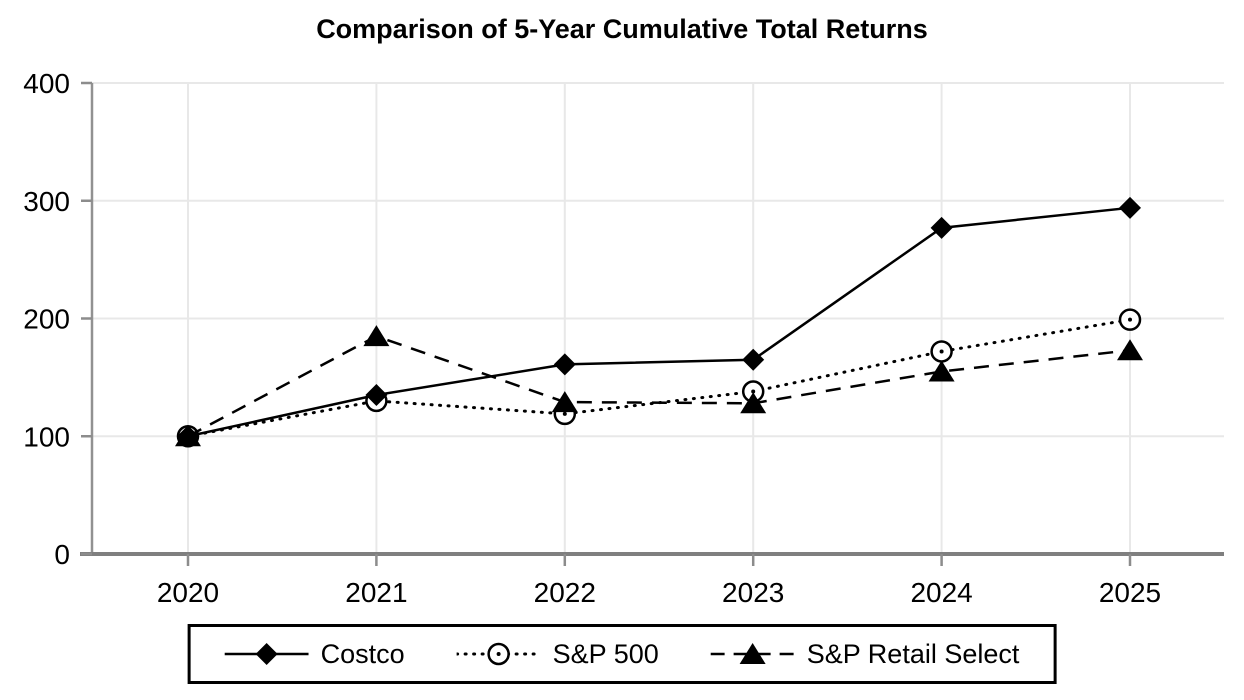  I want to click on series-line-s-p-retail-select, so click(659, 386).